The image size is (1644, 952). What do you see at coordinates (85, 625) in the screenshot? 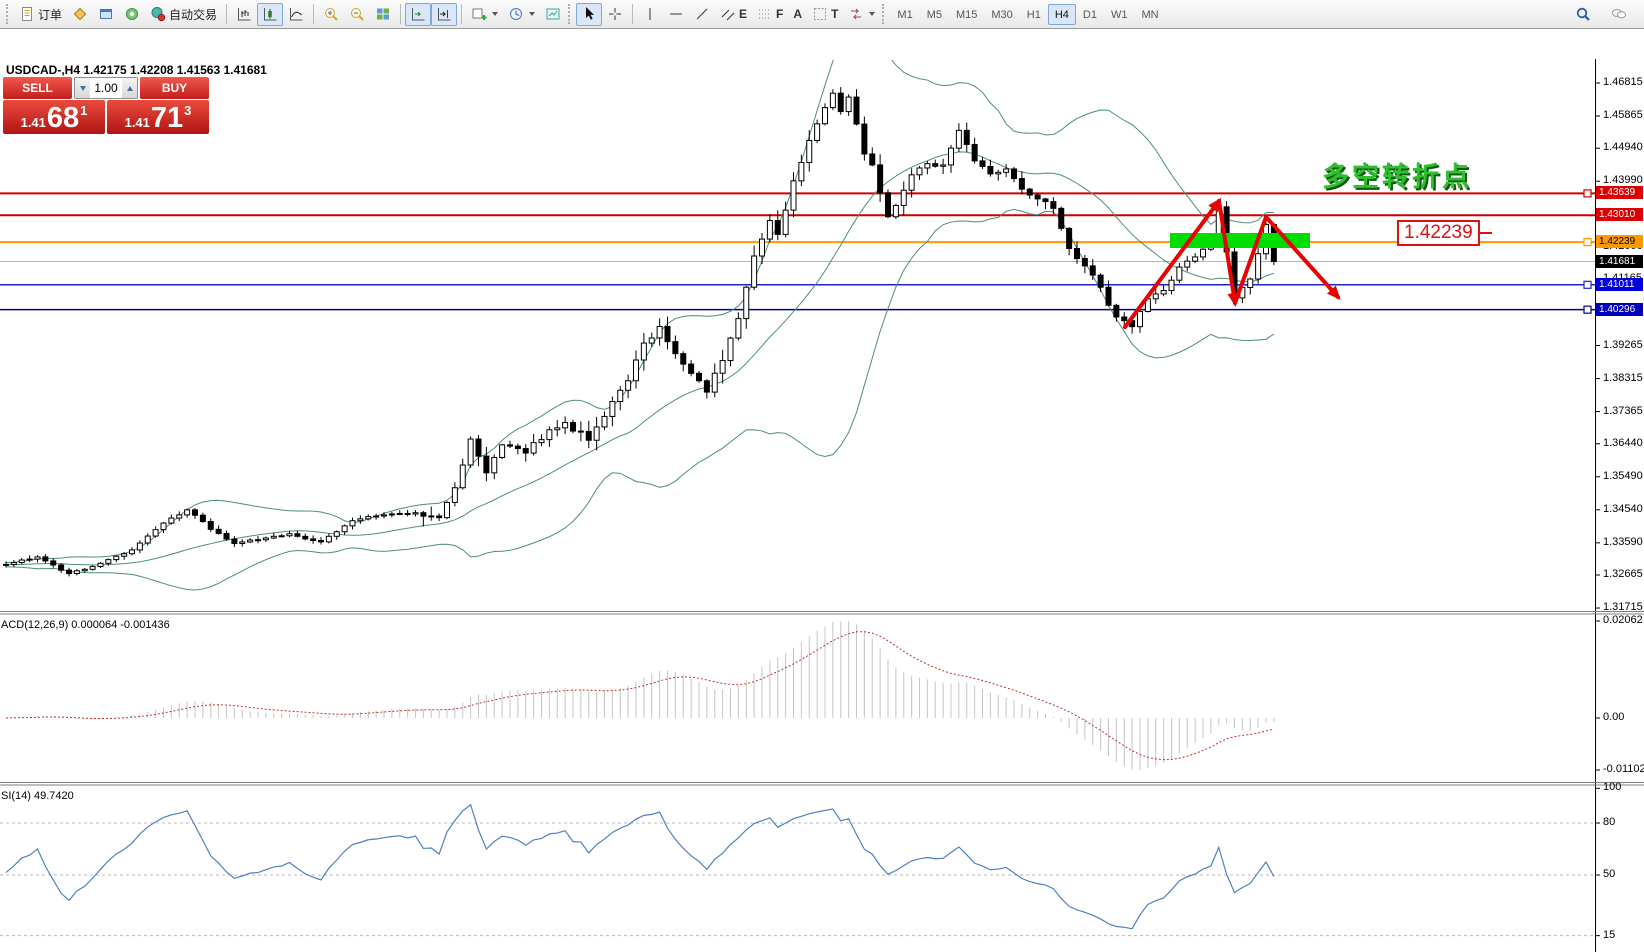
I see `macd-indicator-label: ACD(12,26,9) 0.000064 -0.001436` at bounding box center [85, 625].